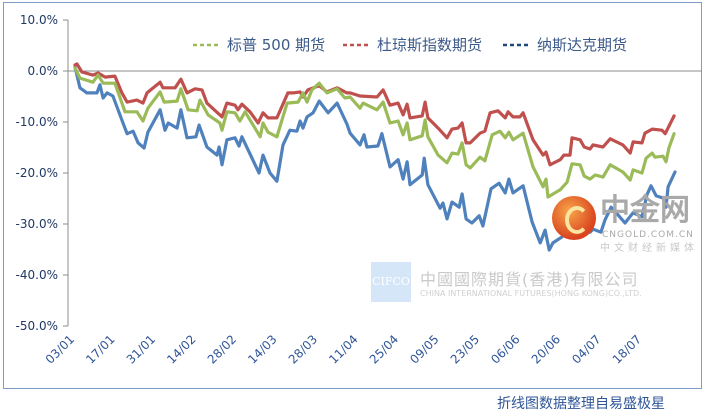 Image resolution: width=709 pixels, height=416 pixels. I want to click on y-tick-label: -40.0%, so click(37, 275).